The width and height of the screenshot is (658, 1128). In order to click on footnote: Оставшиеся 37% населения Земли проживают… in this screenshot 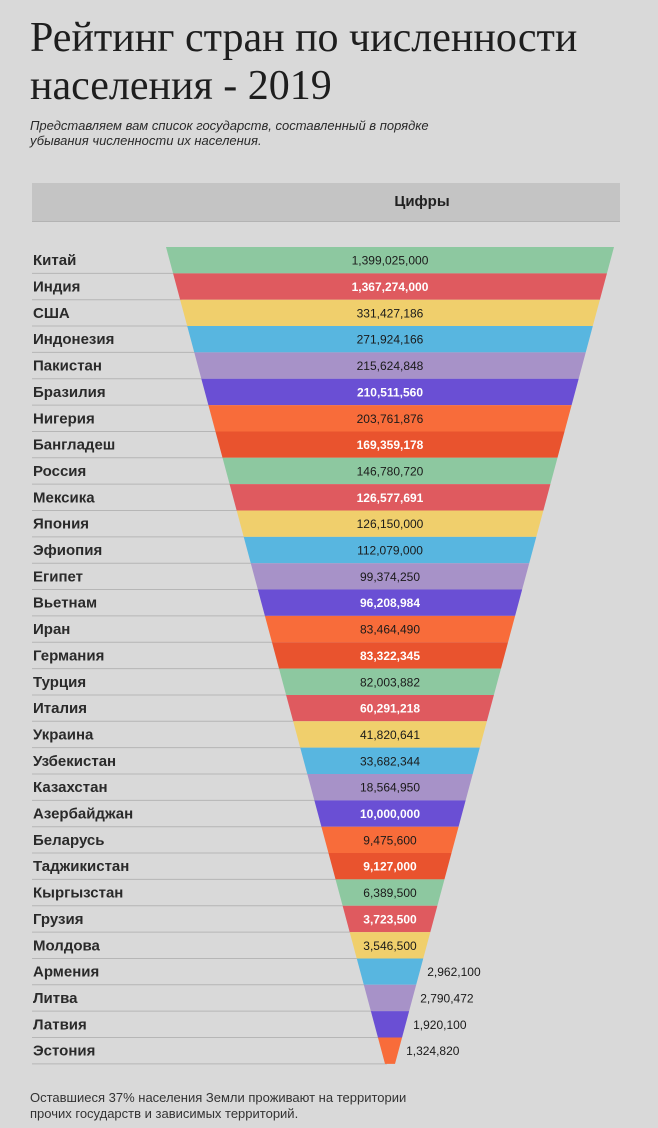, I will do `click(218, 1105)`.